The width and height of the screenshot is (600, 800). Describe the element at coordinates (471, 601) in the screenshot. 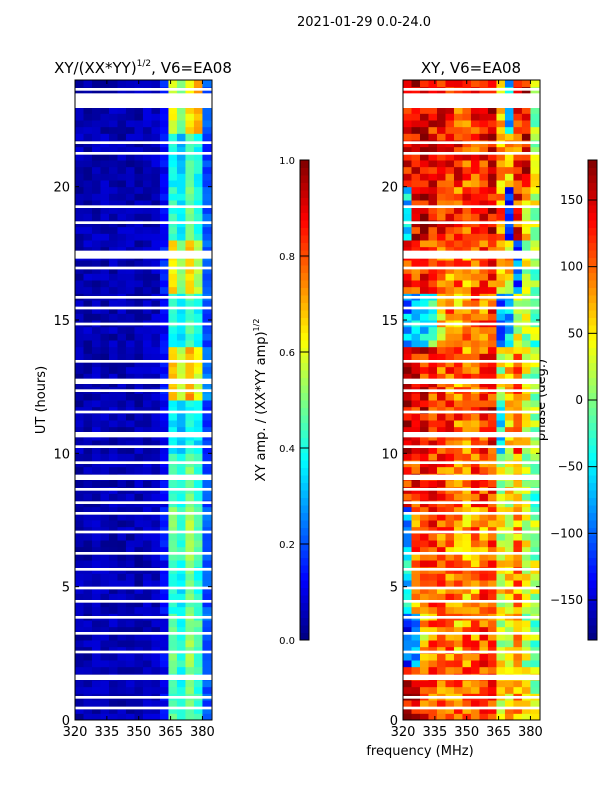

I see `flagged-band` at that location.